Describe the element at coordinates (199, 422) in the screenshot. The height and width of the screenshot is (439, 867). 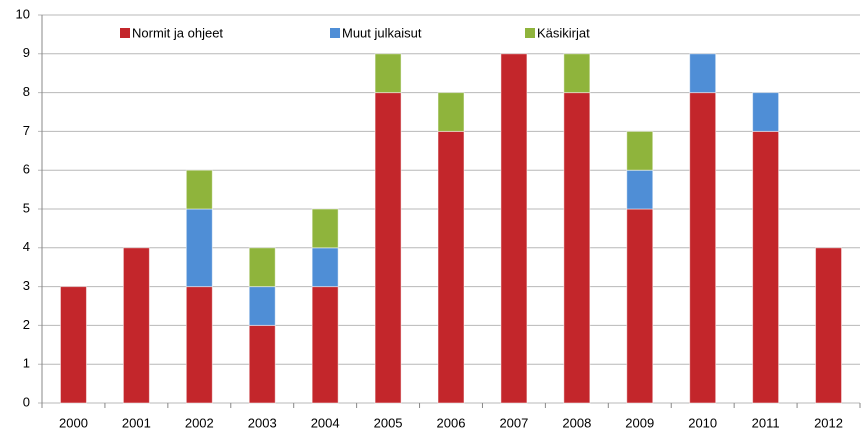
I see `x-tick-label: 2002` at that location.